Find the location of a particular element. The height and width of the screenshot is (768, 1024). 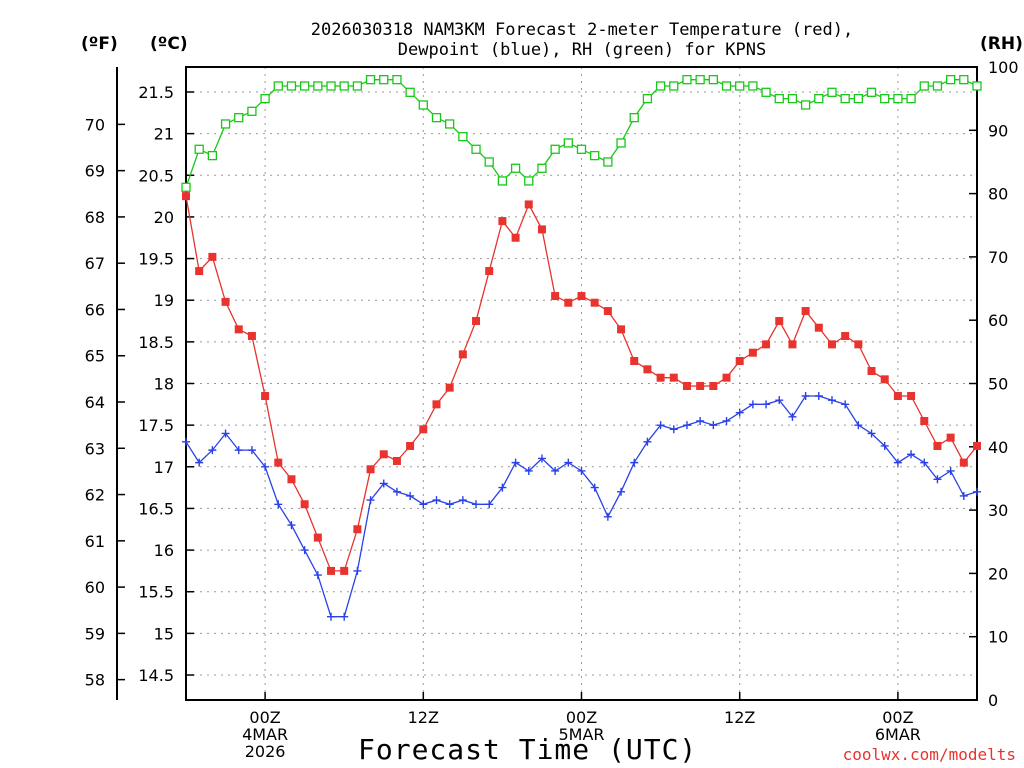

celsius-tick-label: 14.5 is located at coordinates (156, 675).